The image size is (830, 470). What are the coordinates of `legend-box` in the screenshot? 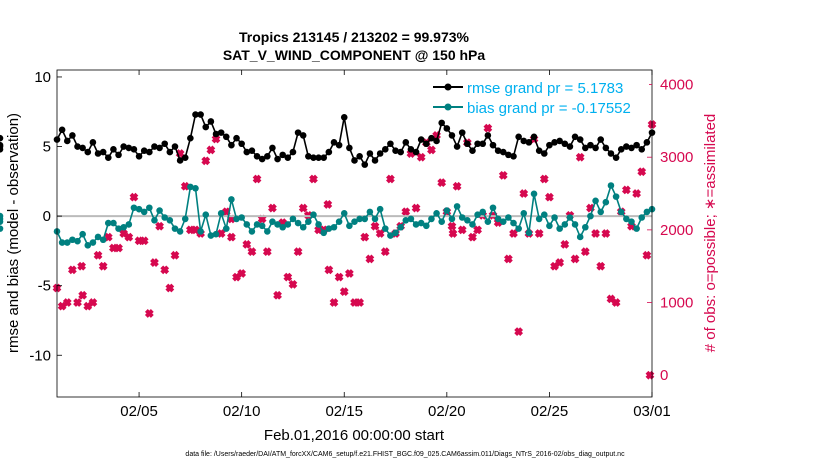 It's located at (538, 97).